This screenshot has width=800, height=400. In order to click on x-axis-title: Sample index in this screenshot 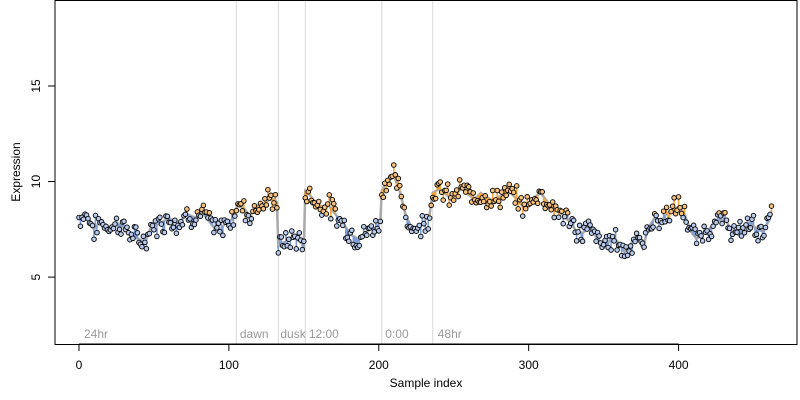, I will do `click(426, 383)`.